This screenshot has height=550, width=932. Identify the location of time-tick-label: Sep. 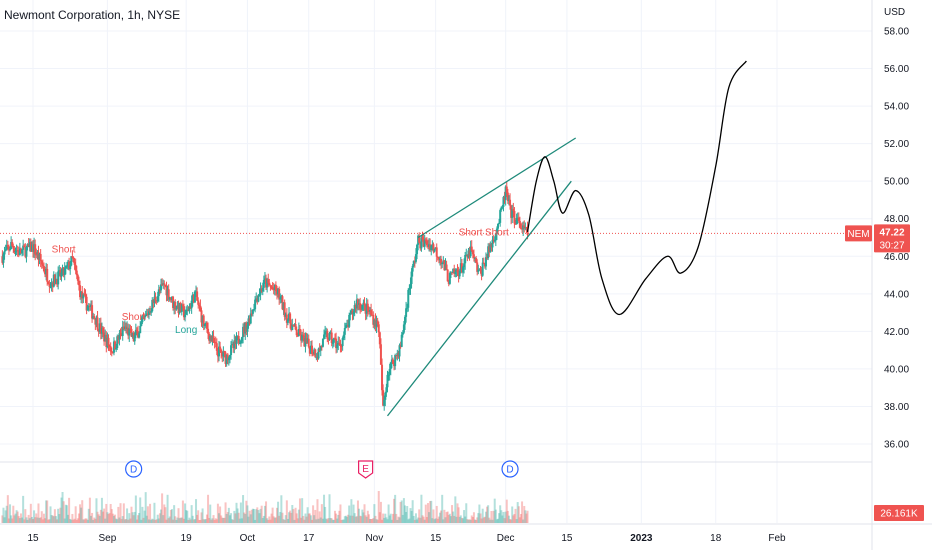
(108, 538).